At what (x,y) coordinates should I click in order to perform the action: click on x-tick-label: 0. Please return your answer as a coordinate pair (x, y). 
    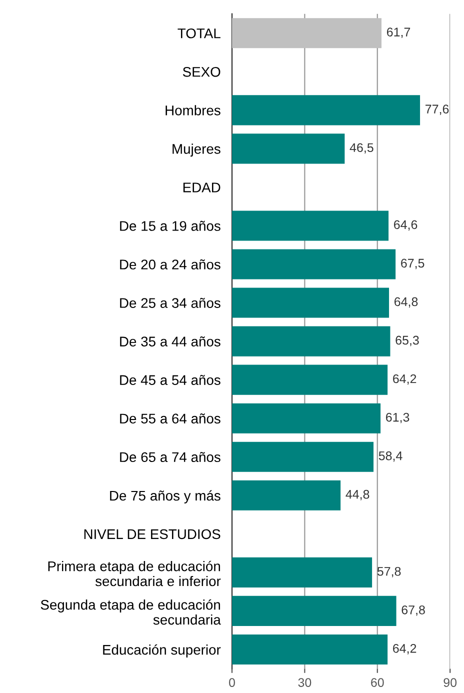
    Looking at the image, I should click on (232, 682).